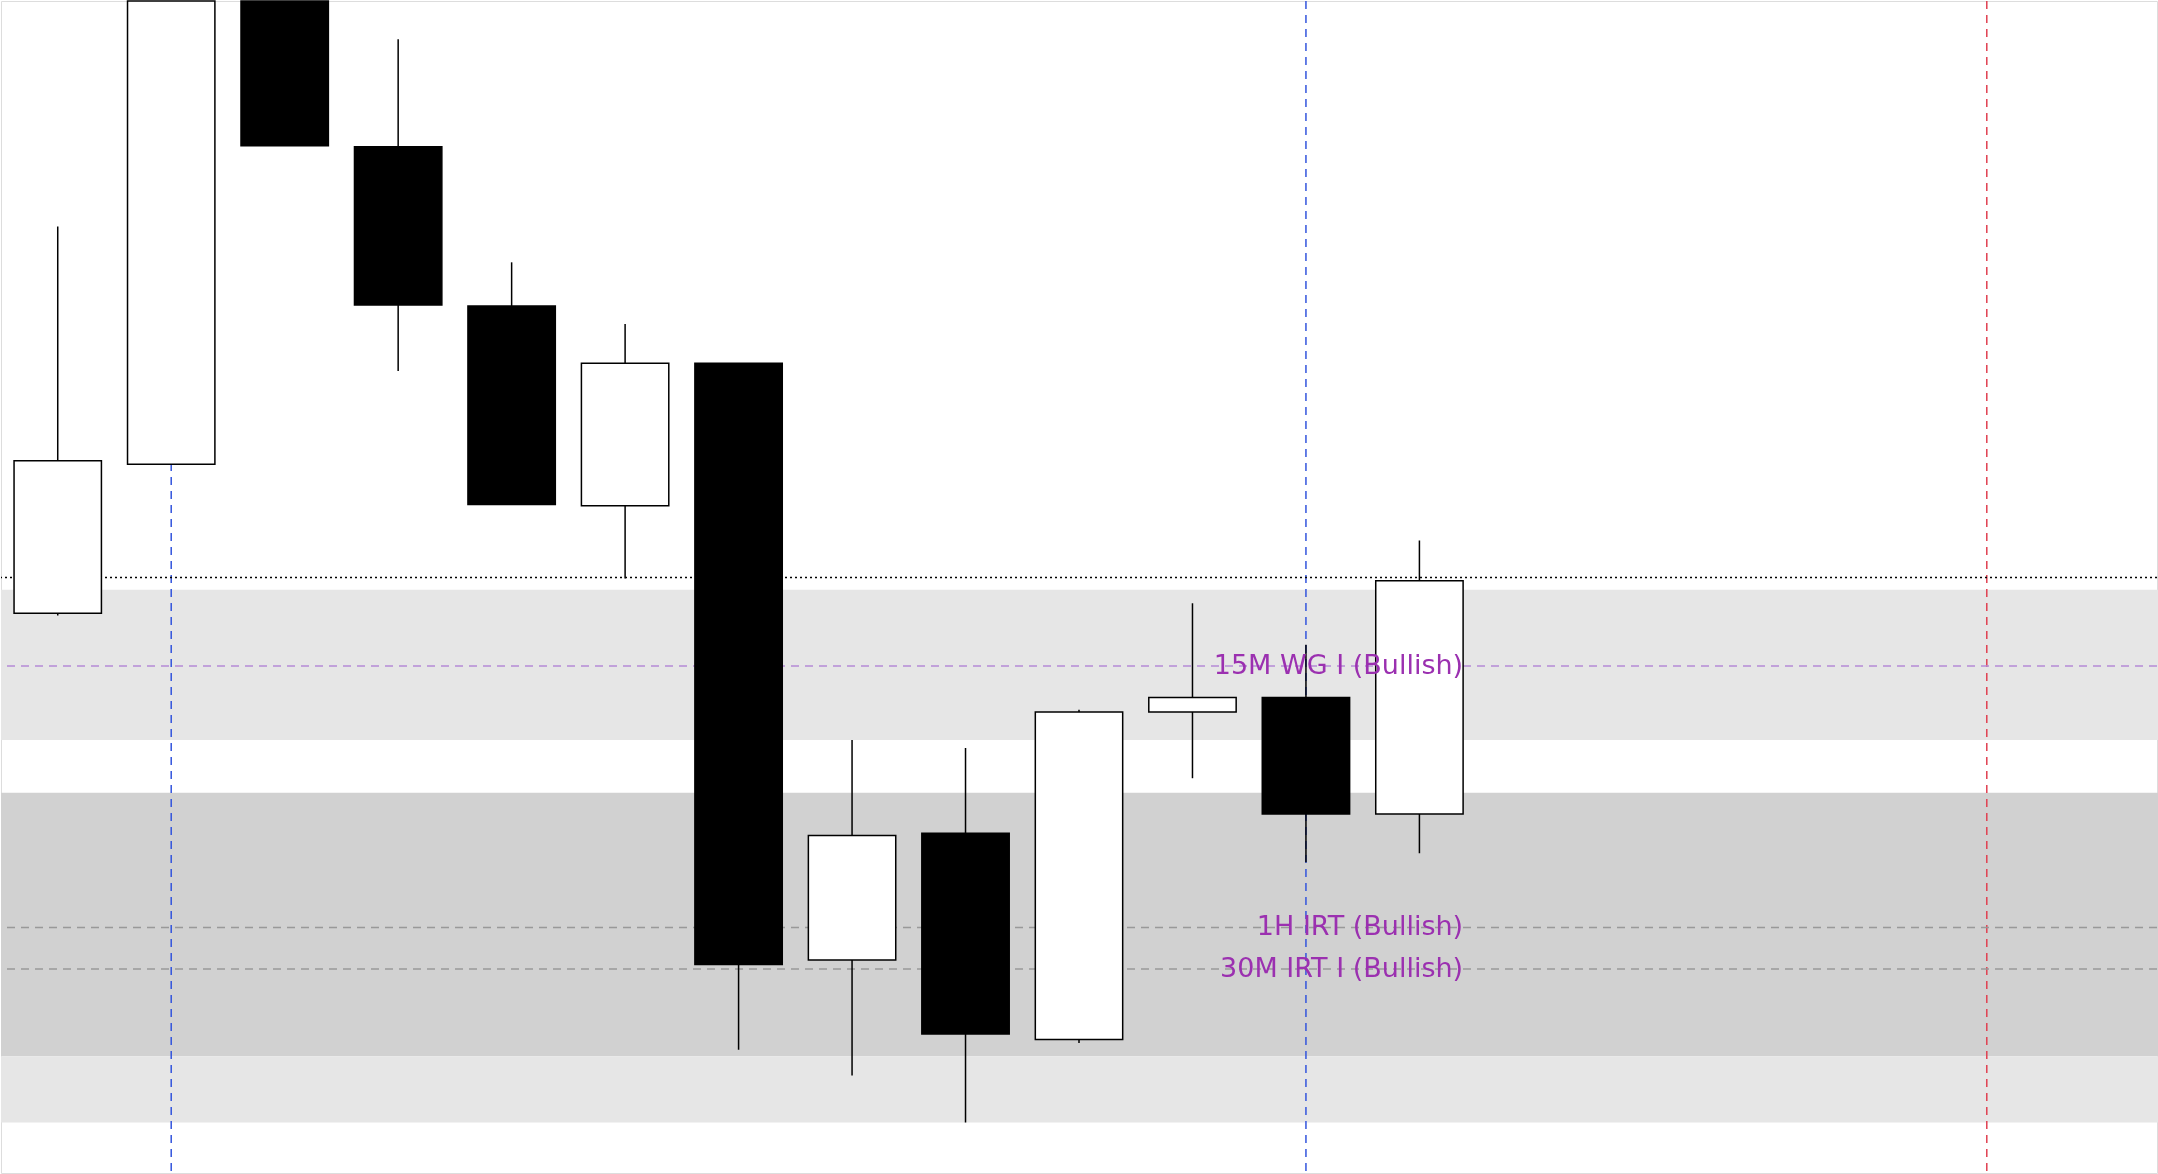 This screenshot has width=2158, height=1174. I want to click on ref-line-label: 1H IRT (Bullish), so click(1360, 926).